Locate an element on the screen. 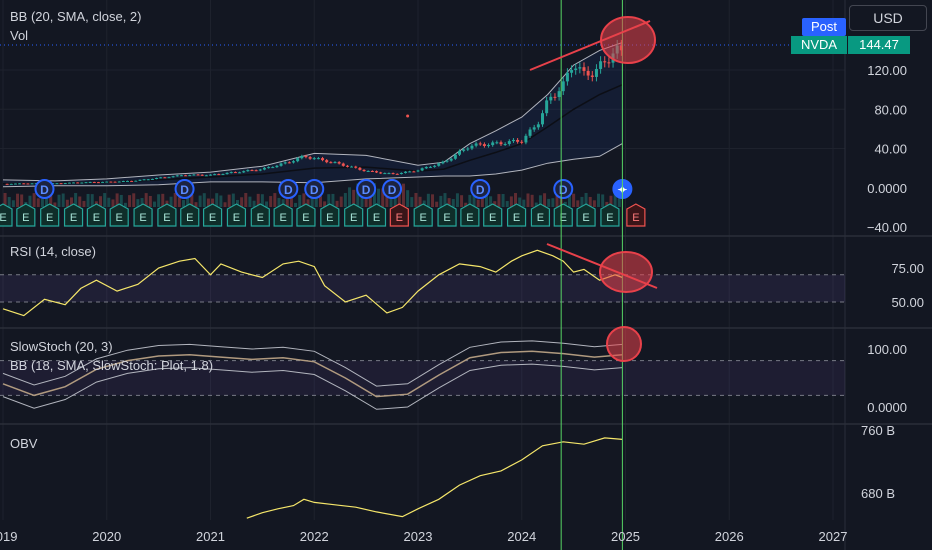 This screenshot has width=932, height=550. obv-panel is located at coordinates (434, 478).